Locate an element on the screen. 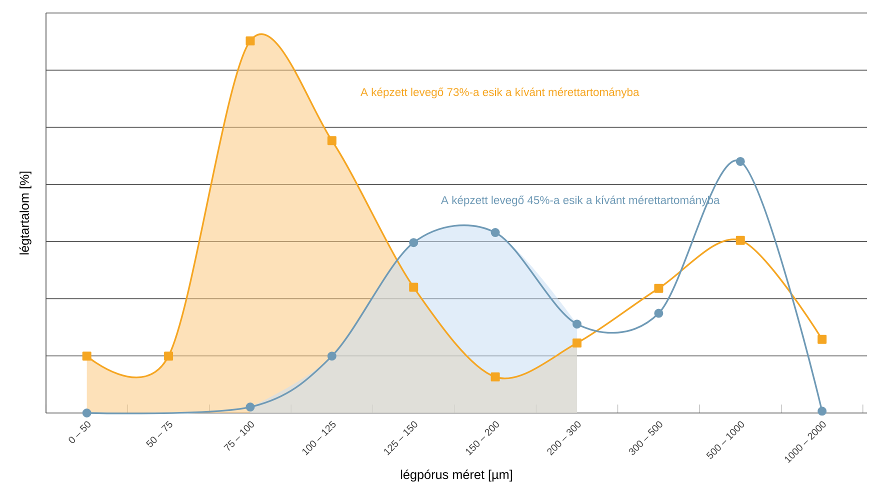  x-tick-label: 50 – 75 is located at coordinates (159, 434).